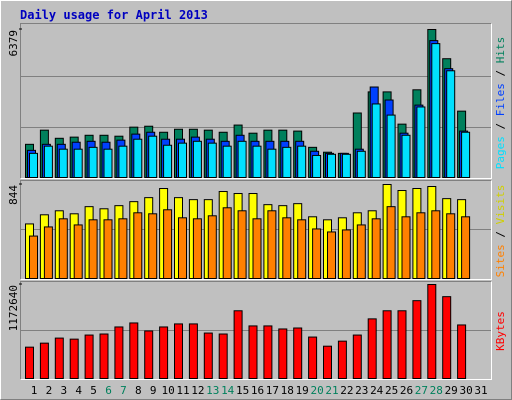  What do you see at coordinates (406, 390) in the screenshot?
I see `x-tick-label: 26` at bounding box center [406, 390].